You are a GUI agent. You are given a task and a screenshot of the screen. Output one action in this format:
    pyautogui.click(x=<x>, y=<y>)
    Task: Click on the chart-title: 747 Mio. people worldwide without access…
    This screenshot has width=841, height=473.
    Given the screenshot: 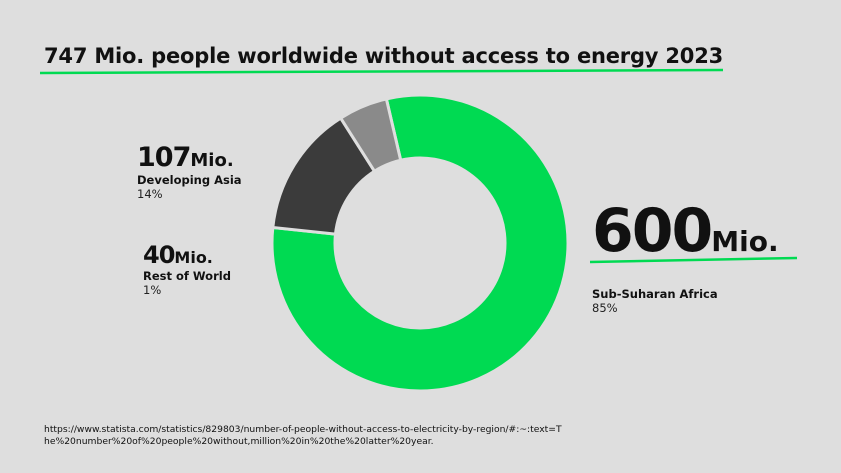 What is the action you would take?
    pyautogui.click(x=384, y=56)
    